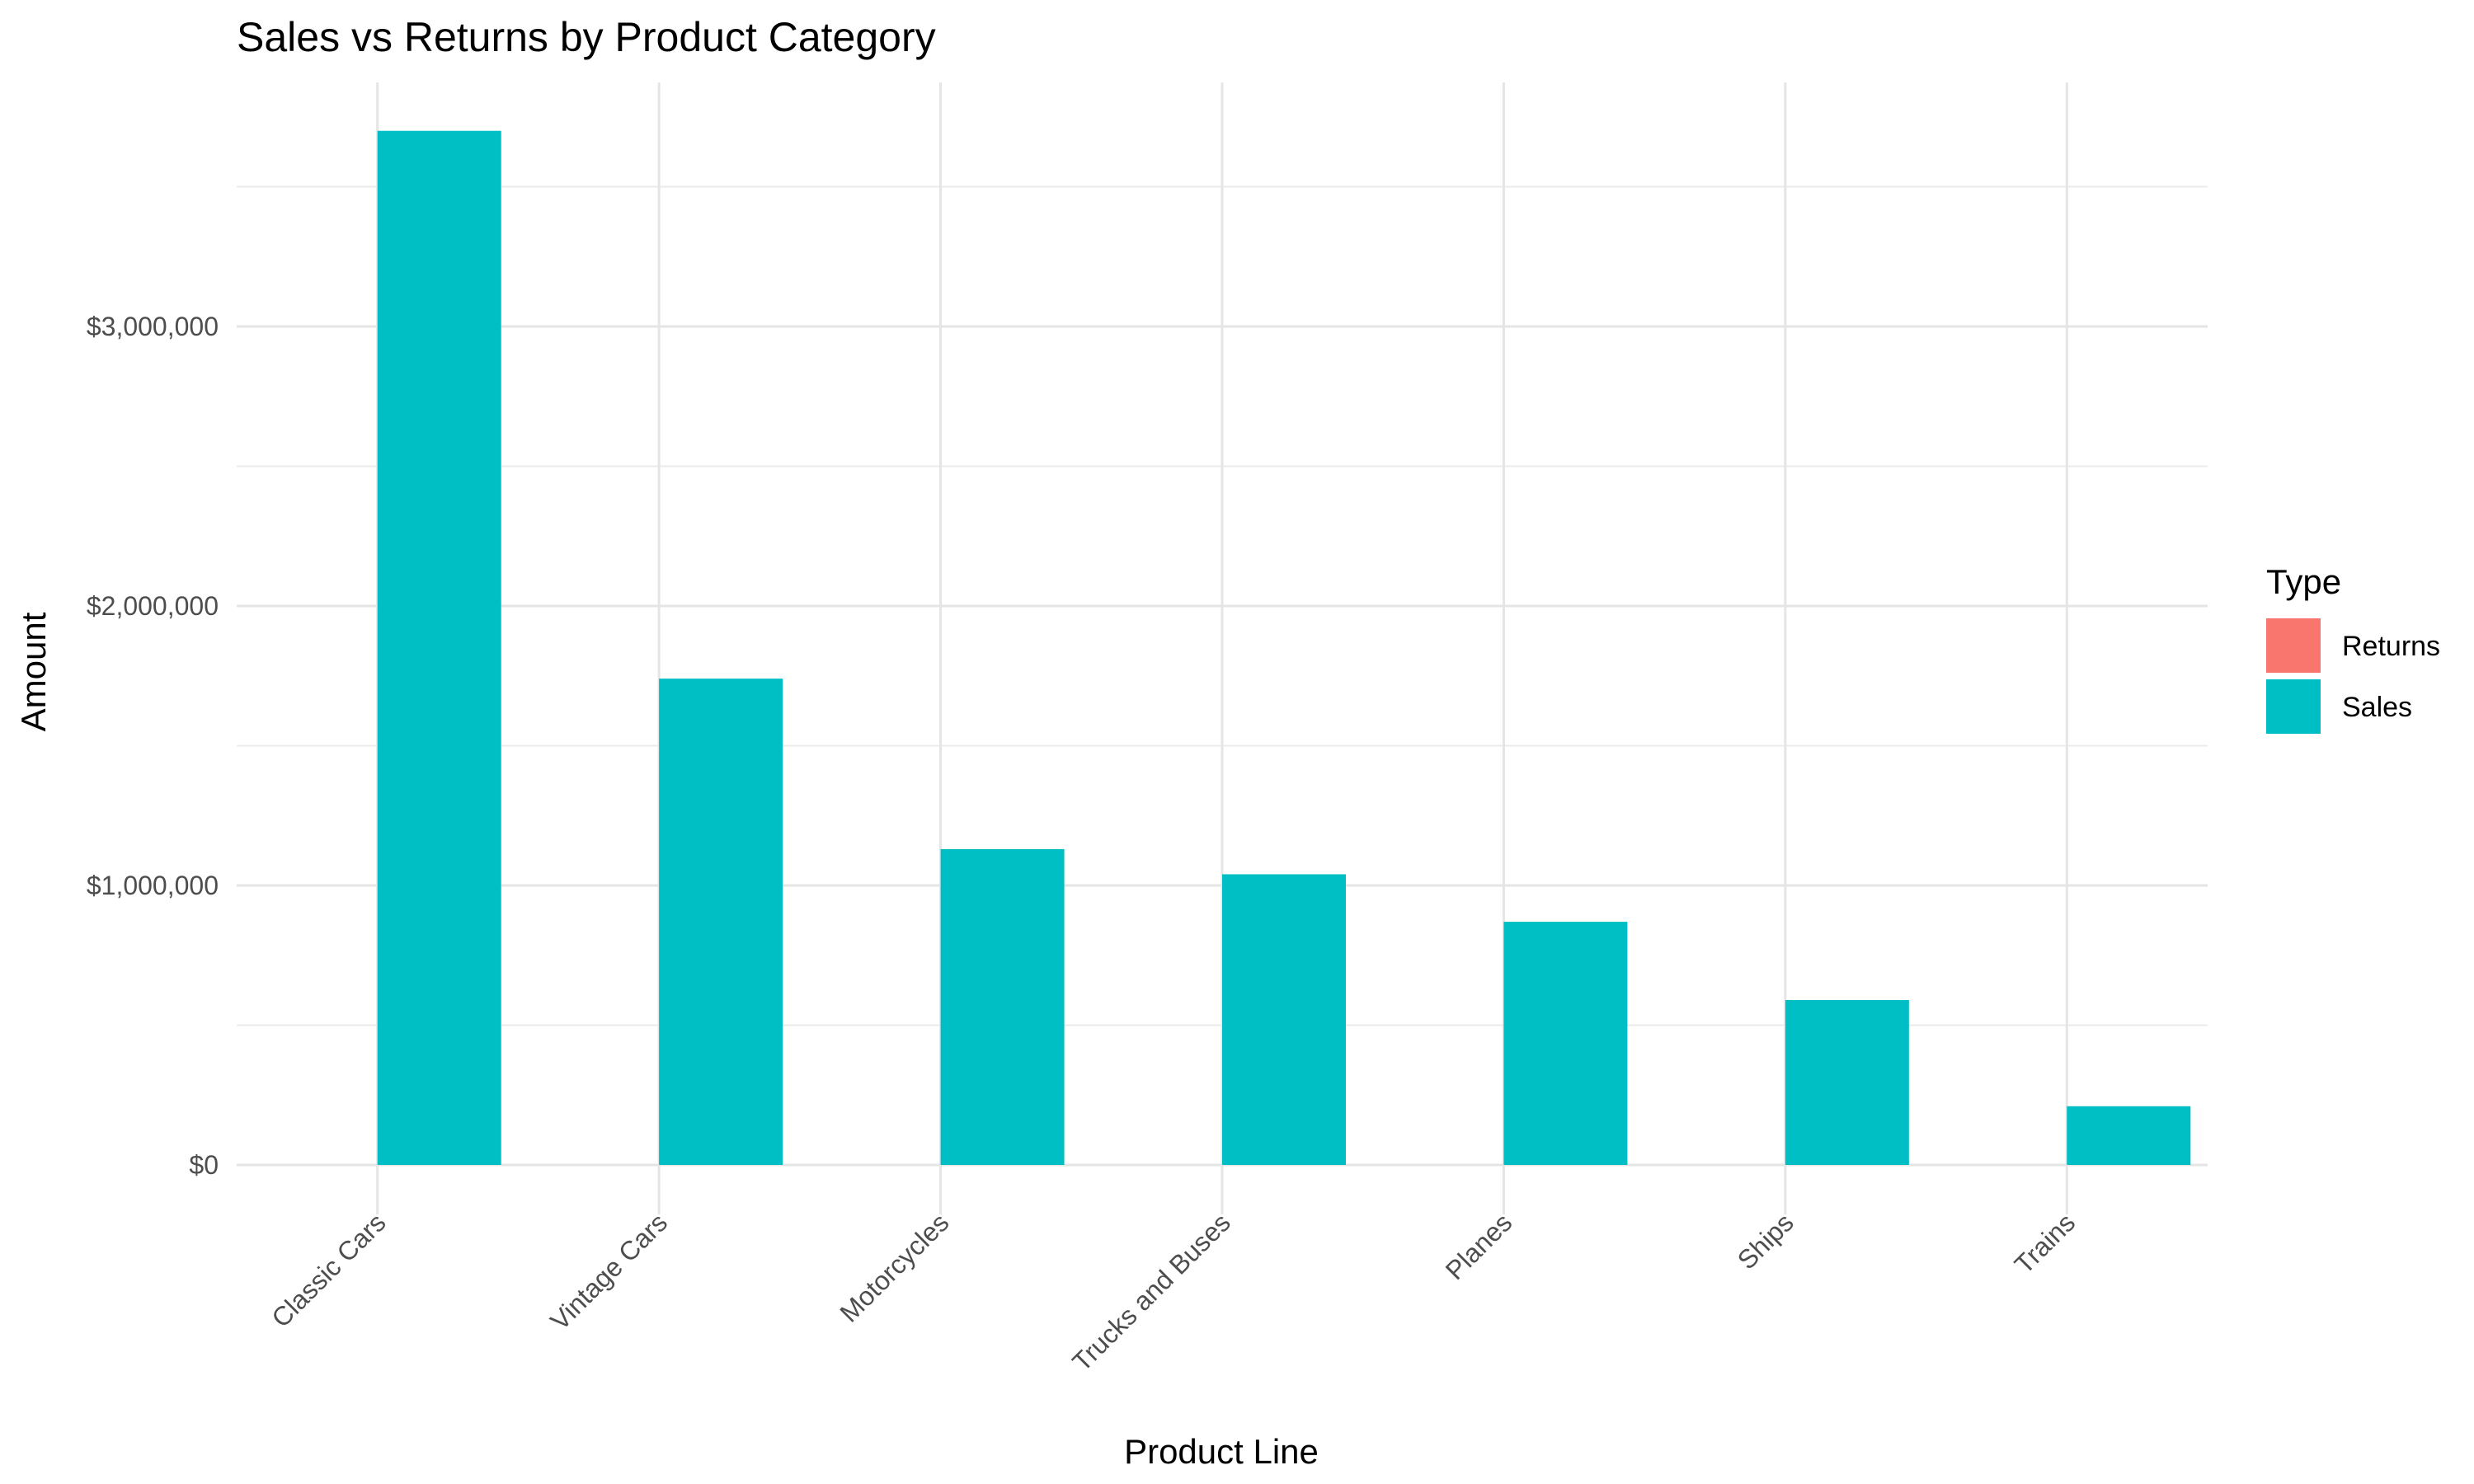 The width and height of the screenshot is (2474, 1484). I want to click on x-tick-label: Classic Cars, so click(328, 1269).